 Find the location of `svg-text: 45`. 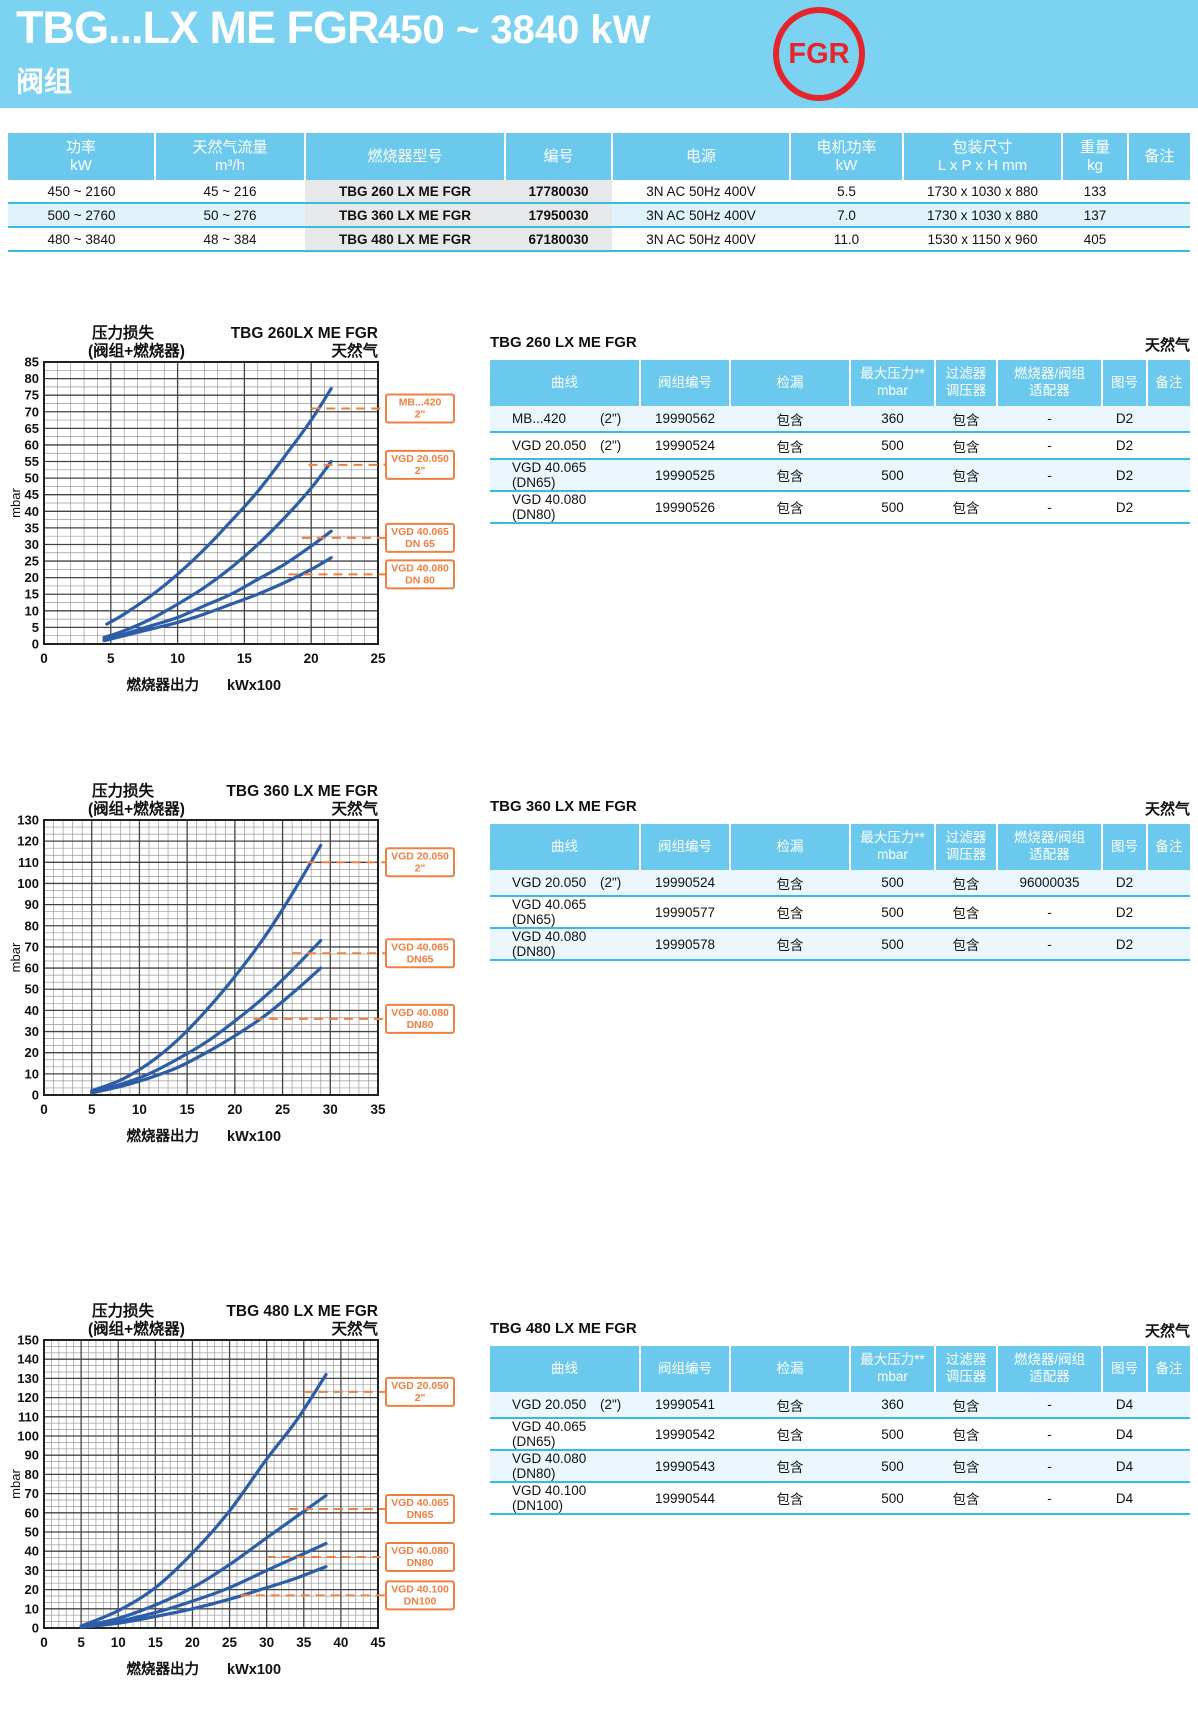

svg-text: 45 is located at coordinates (378, 1642).